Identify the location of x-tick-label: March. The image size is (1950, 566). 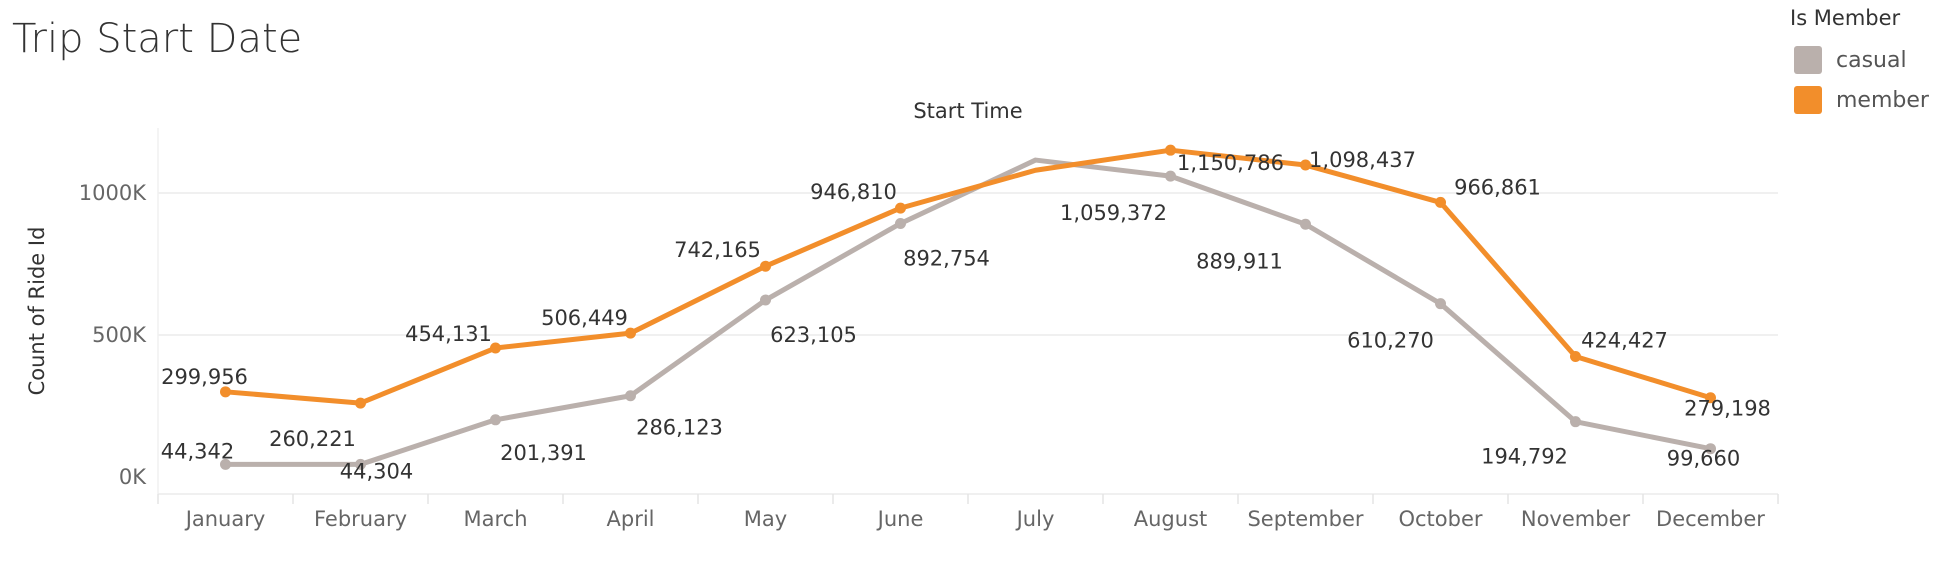
(495, 519).